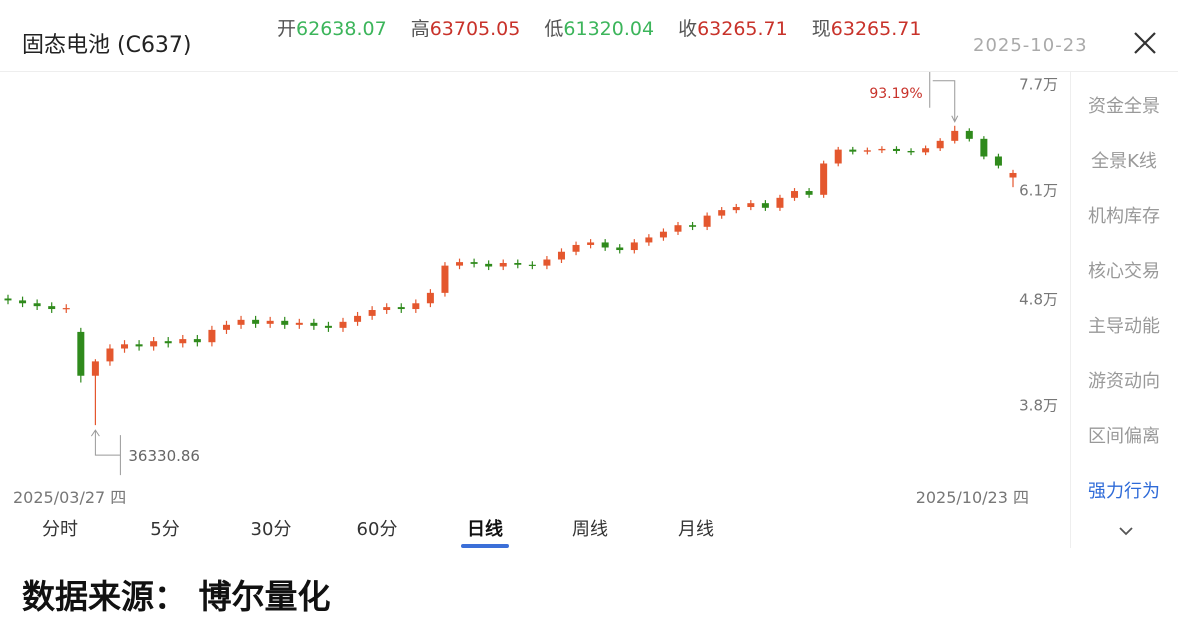  Describe the element at coordinates (69, 497) in the screenshot. I see `x-date-label: 2025/03/27 四` at that location.